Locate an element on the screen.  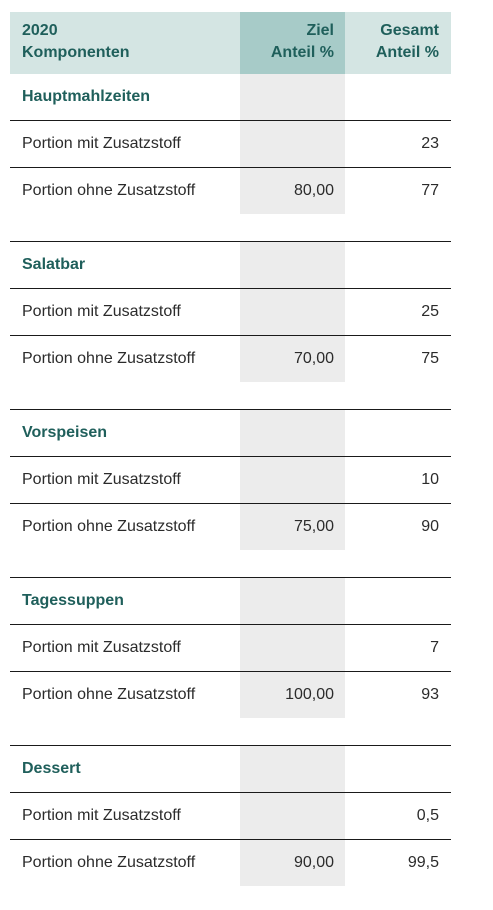
header-komponenten: 2020 Komponenten is located at coordinates (125, 43).